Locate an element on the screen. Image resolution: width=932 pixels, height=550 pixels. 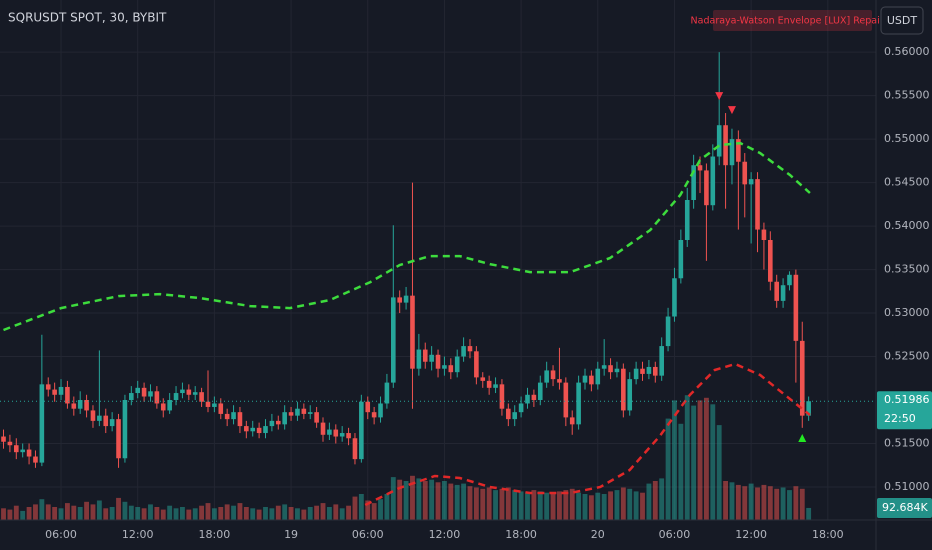
y-tick-label: 0.53500 is located at coordinates (907, 269).